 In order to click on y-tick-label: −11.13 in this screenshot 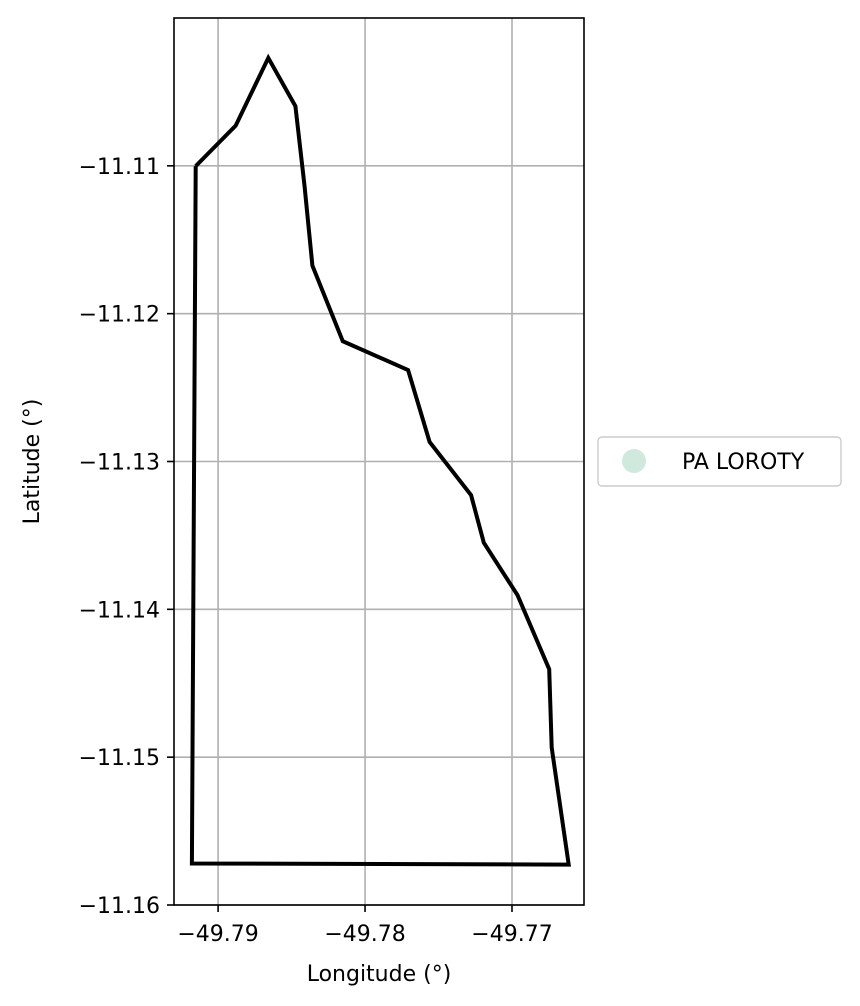, I will do `click(119, 463)`.